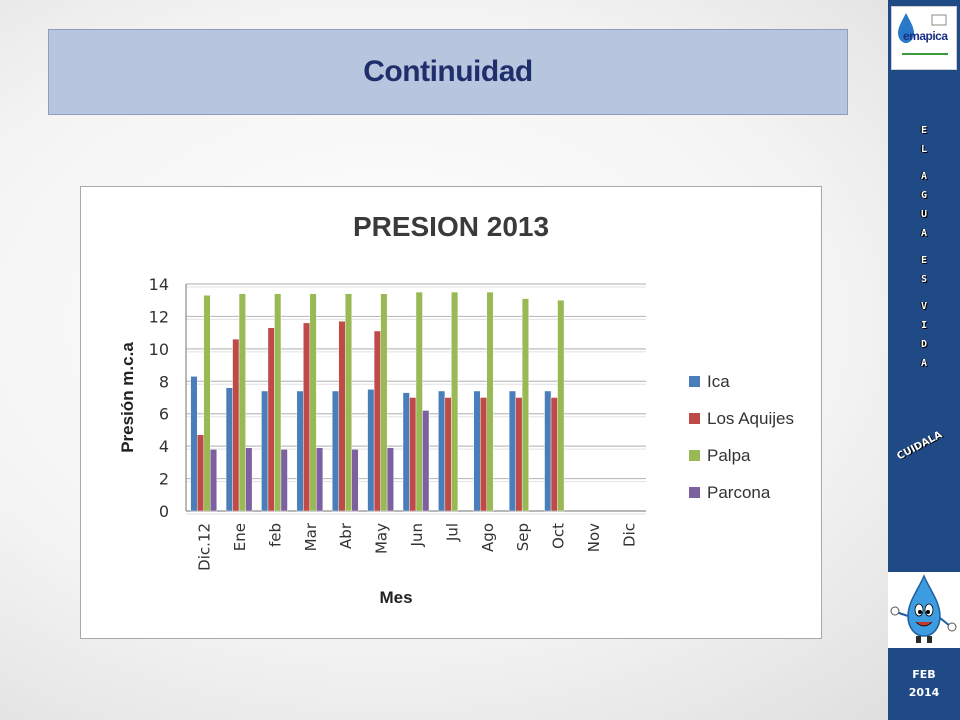  I want to click on water-drop-mascot-icon, so click(923, 608).